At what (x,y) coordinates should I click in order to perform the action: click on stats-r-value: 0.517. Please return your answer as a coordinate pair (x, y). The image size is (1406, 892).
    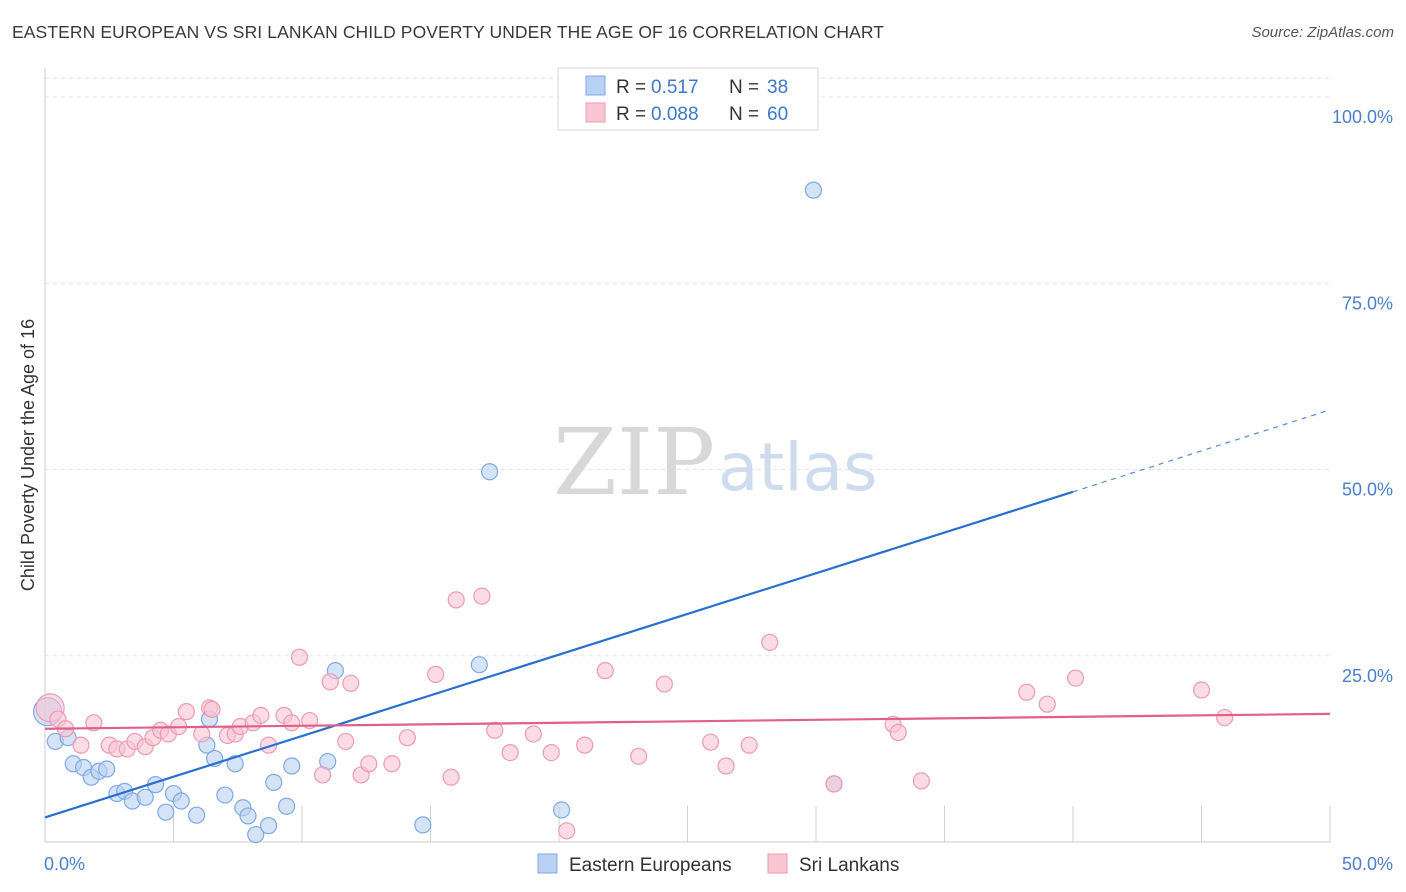
    Looking at the image, I should click on (675, 87).